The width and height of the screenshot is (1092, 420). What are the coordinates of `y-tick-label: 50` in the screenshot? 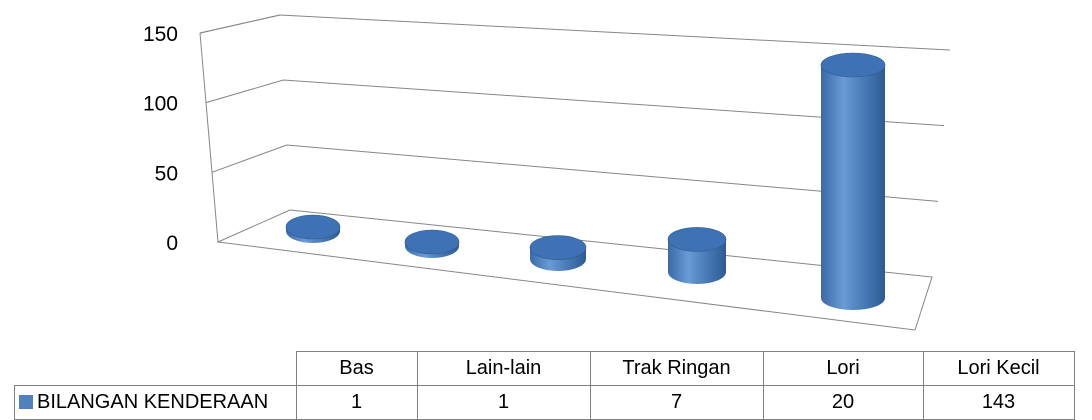 It's located at (166, 173).